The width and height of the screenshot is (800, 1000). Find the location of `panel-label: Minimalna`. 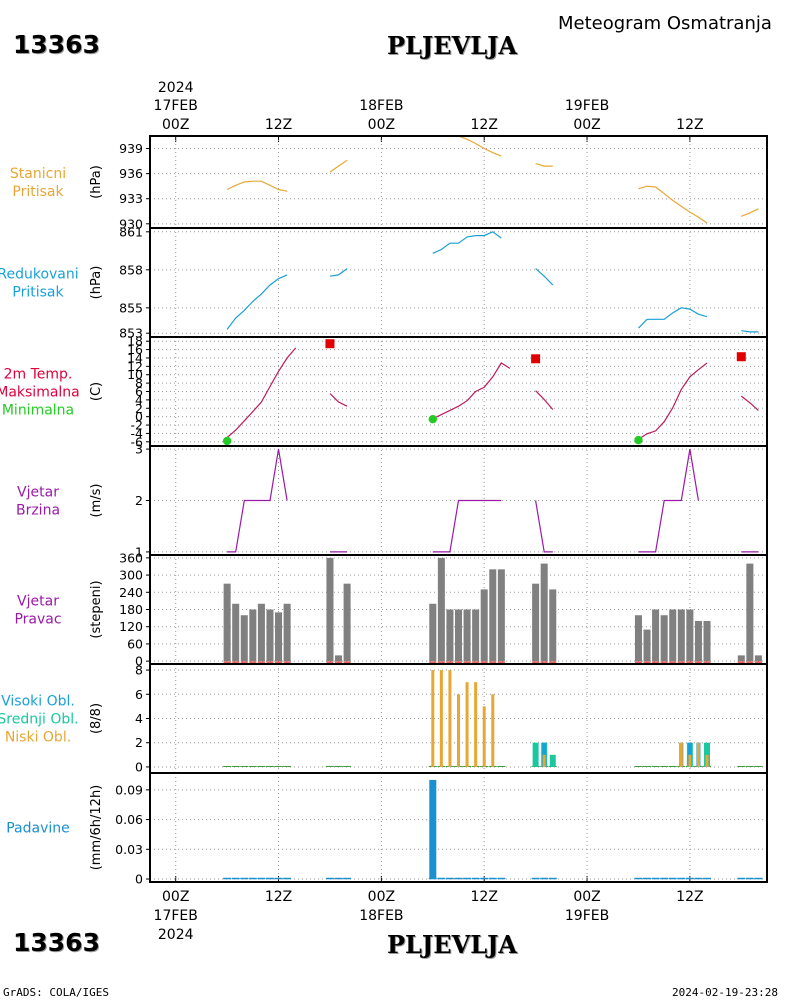

panel-label: Minimalna is located at coordinates (38, 411).